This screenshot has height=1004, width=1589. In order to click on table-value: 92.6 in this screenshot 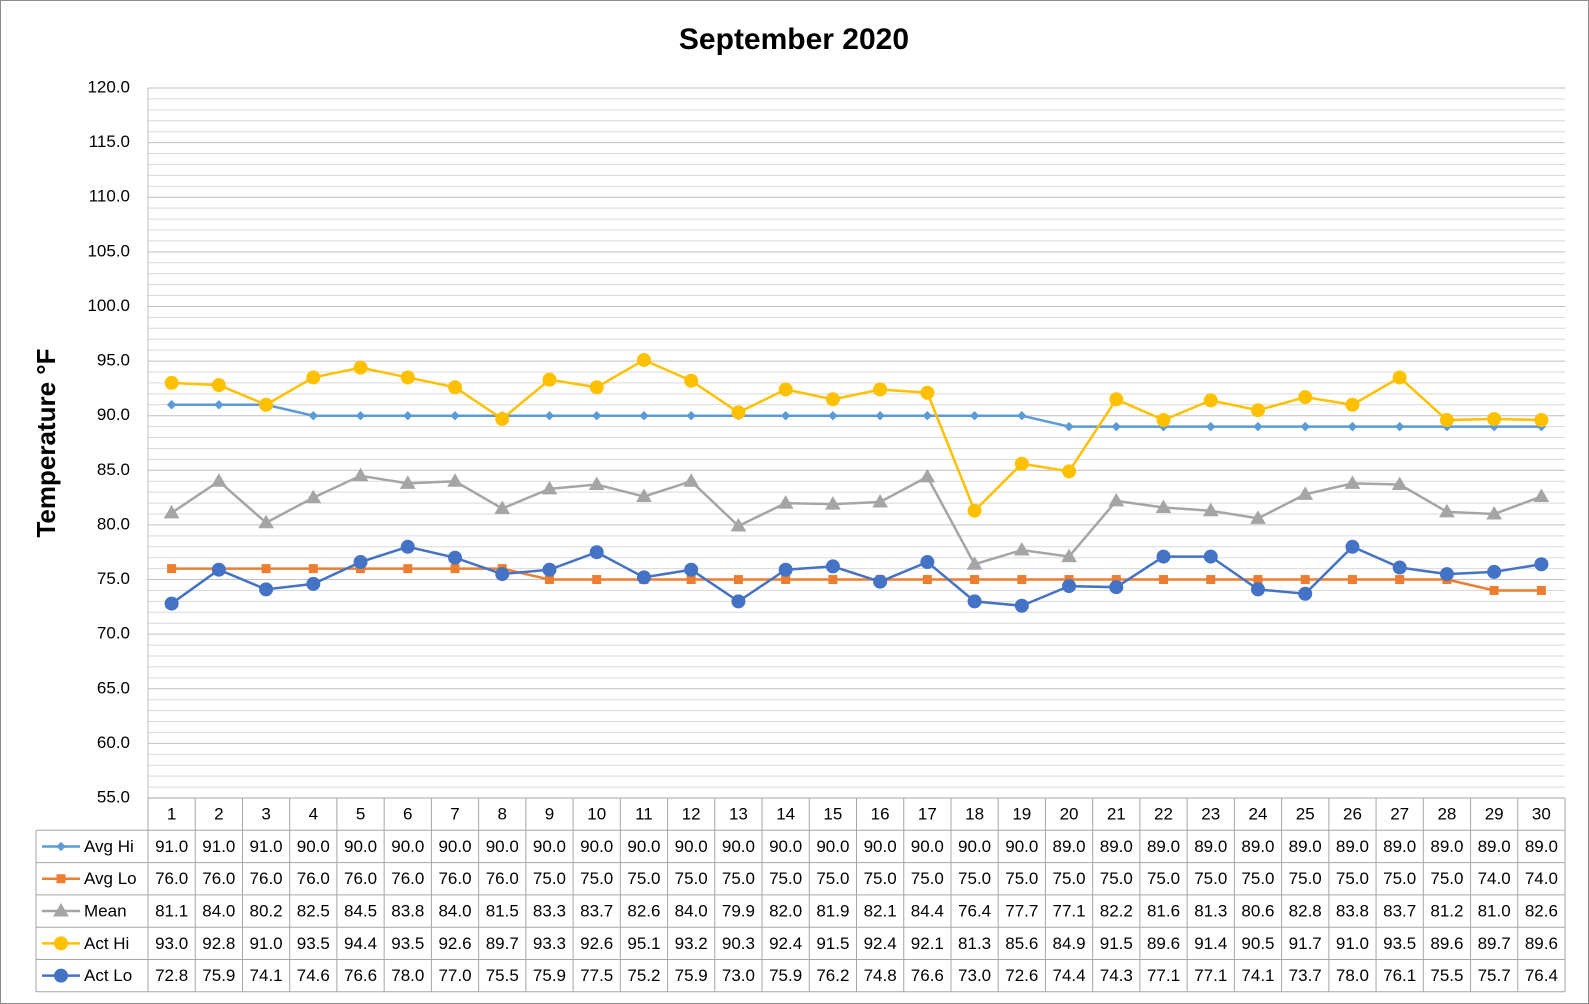, I will do `click(596, 943)`.